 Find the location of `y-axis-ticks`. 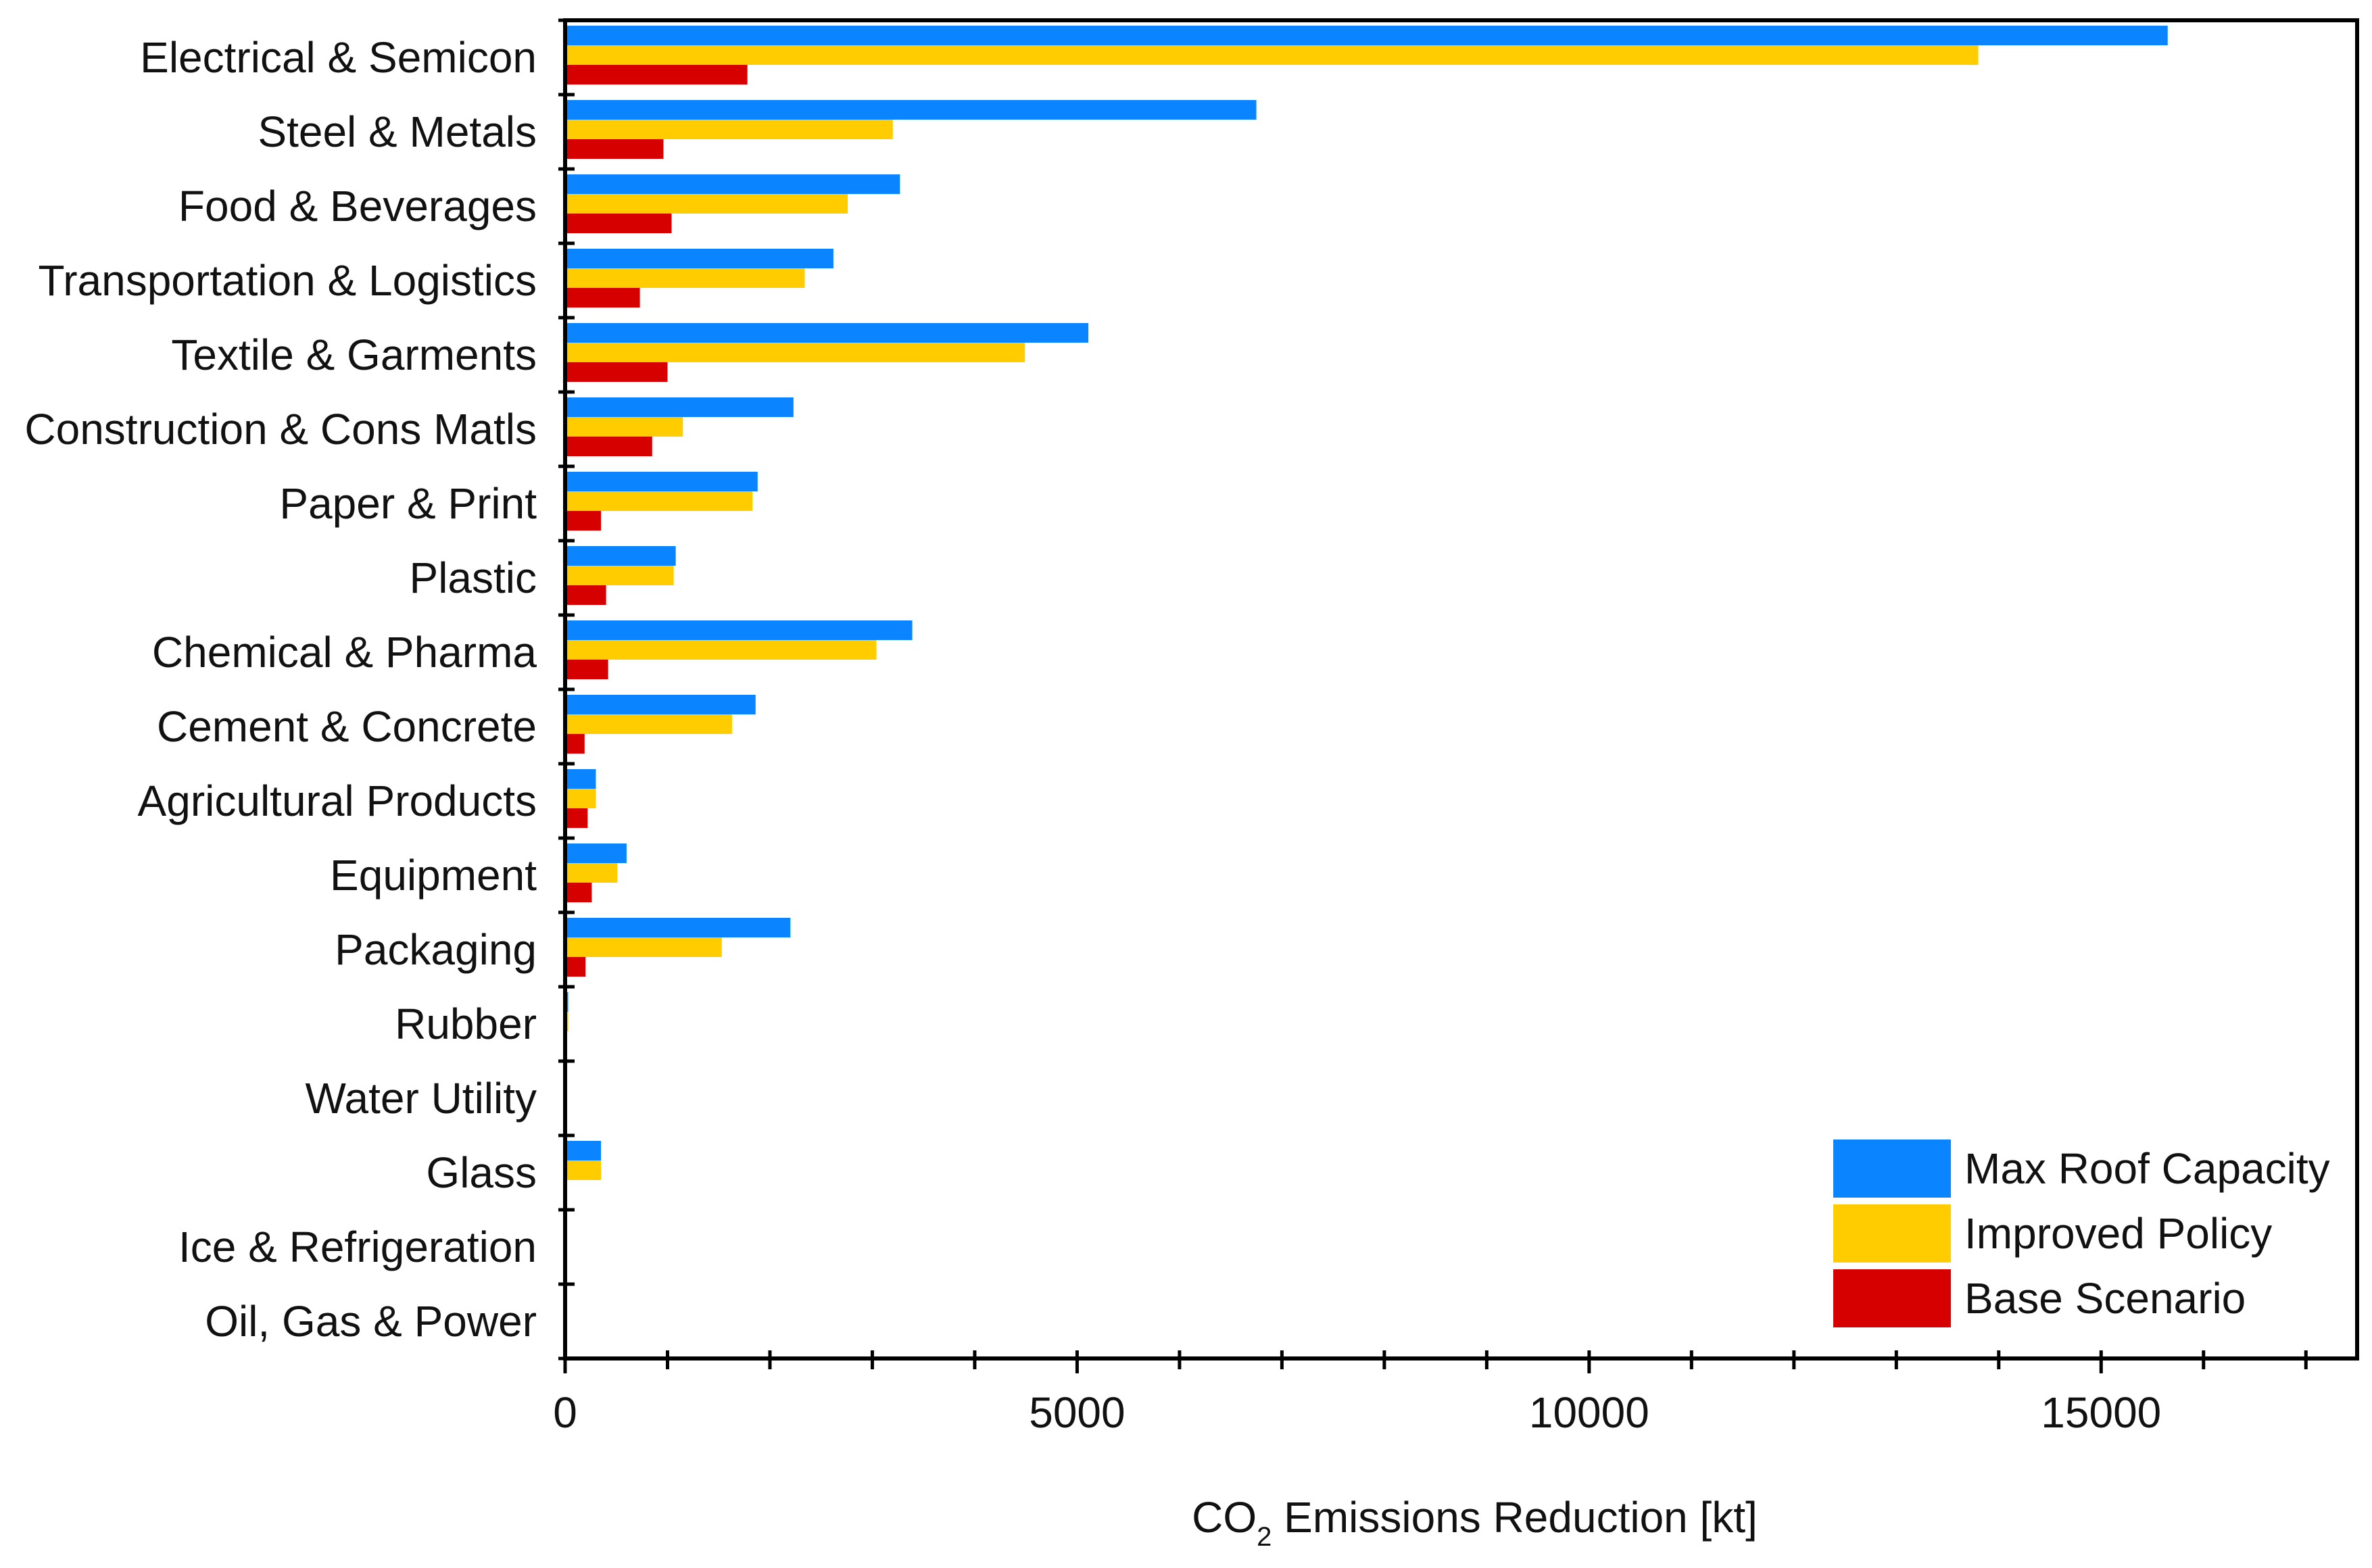

y-axis-ticks is located at coordinates (566, 689).